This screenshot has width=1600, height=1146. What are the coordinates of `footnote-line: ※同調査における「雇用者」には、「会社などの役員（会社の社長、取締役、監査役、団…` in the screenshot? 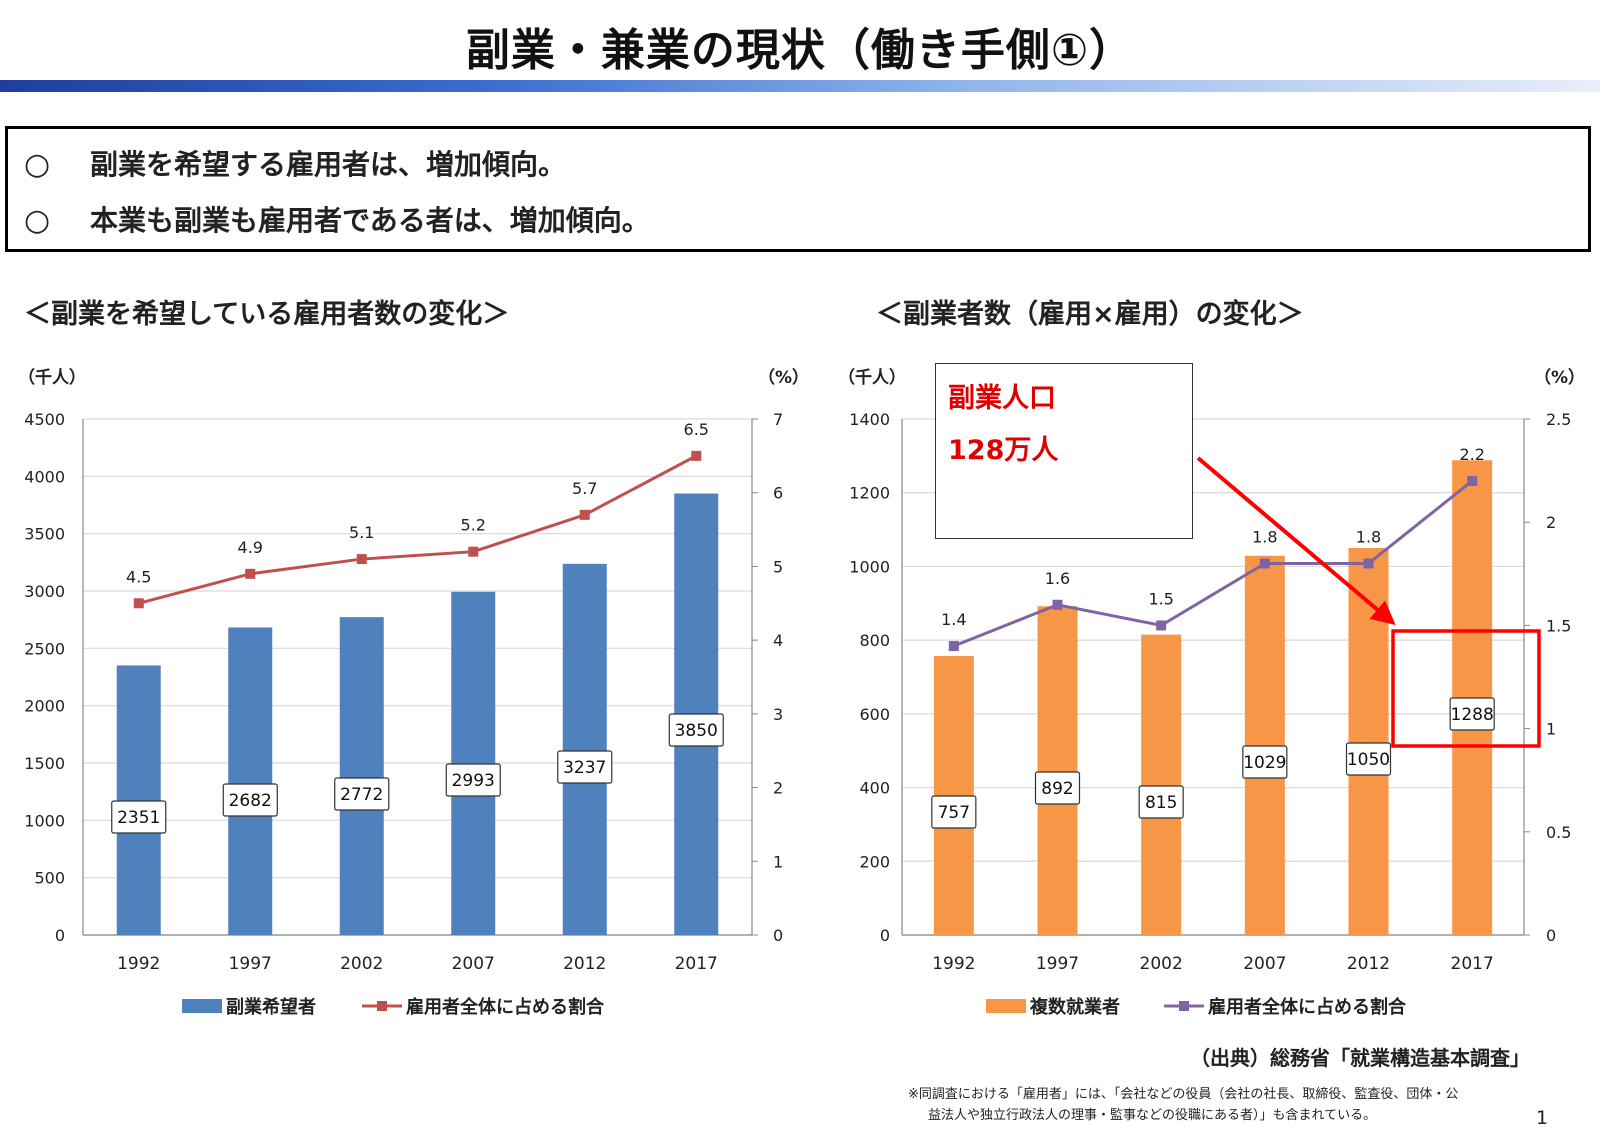 It's located at (1183, 1094).